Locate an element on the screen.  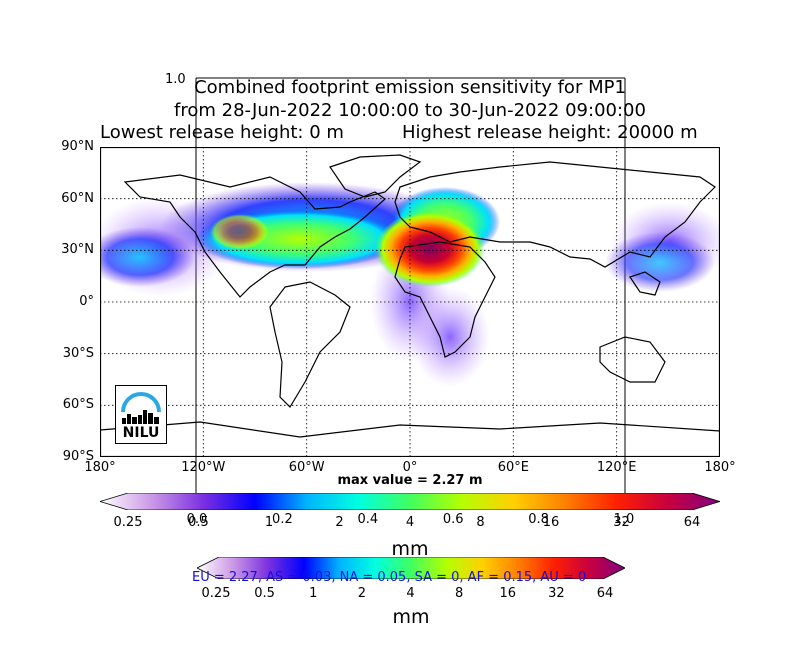
colorbar-secondary-label: 8 is located at coordinates (459, 593).